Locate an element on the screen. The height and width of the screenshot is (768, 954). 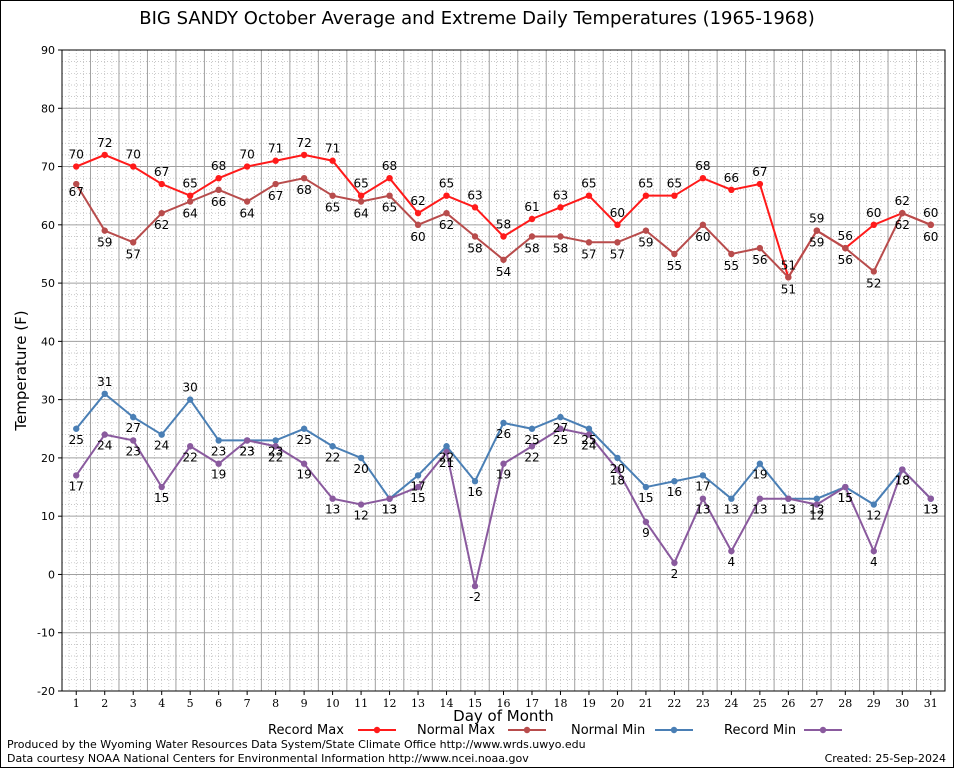
normal-max-data-label: 64 is located at coordinates (190, 214).